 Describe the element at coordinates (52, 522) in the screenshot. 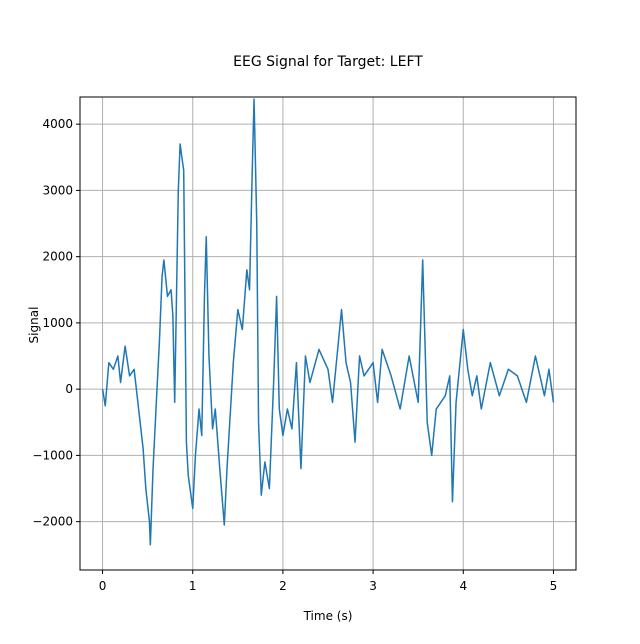

I see `y-tick-label: −2000` at that location.